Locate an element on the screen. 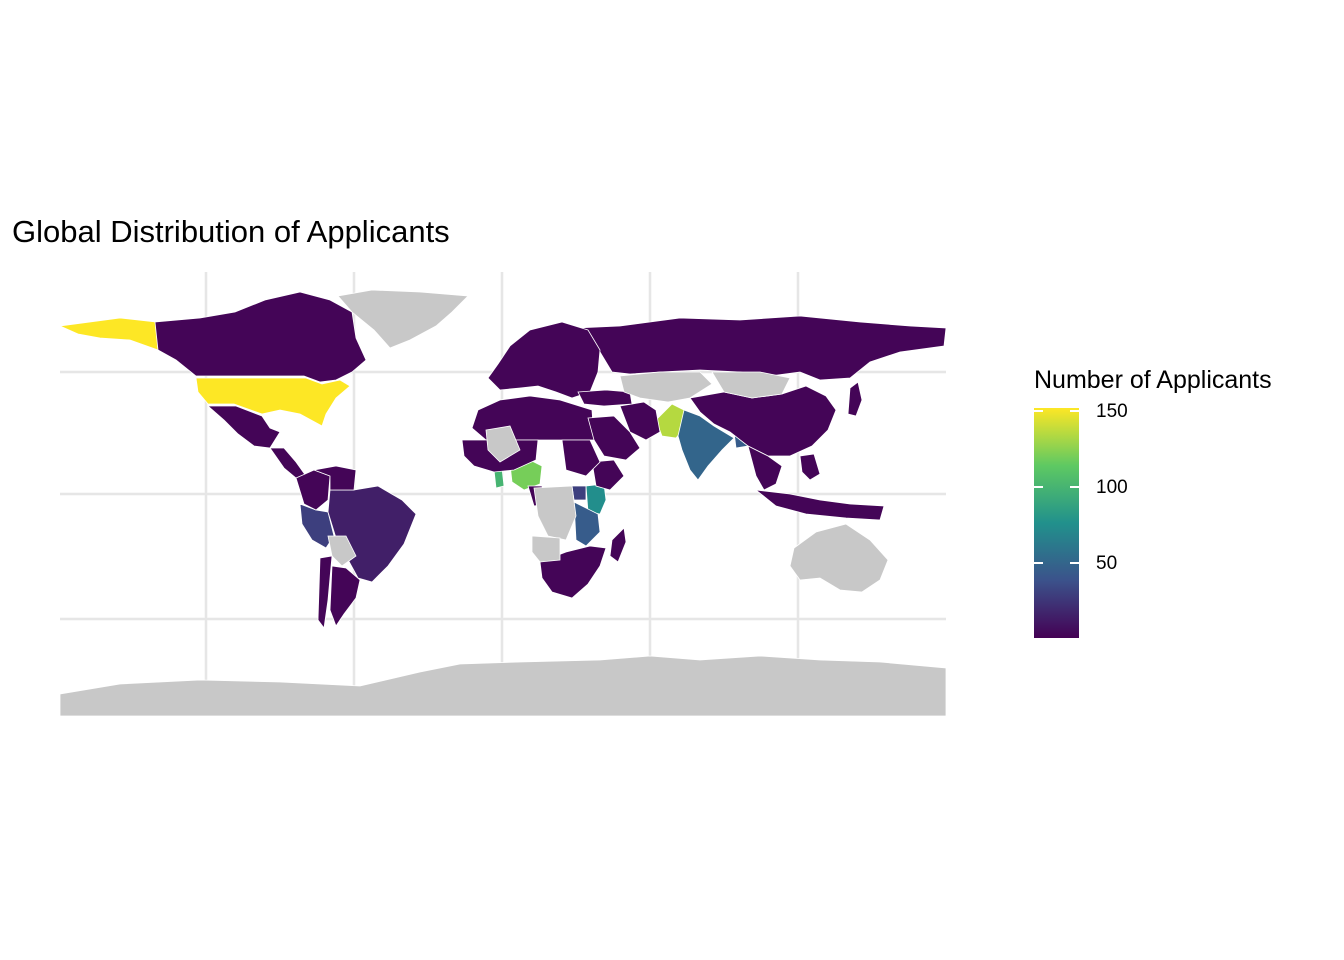 Image resolution: width=1344 pixels, height=960 pixels. region-japan is located at coordinates (855, 399).